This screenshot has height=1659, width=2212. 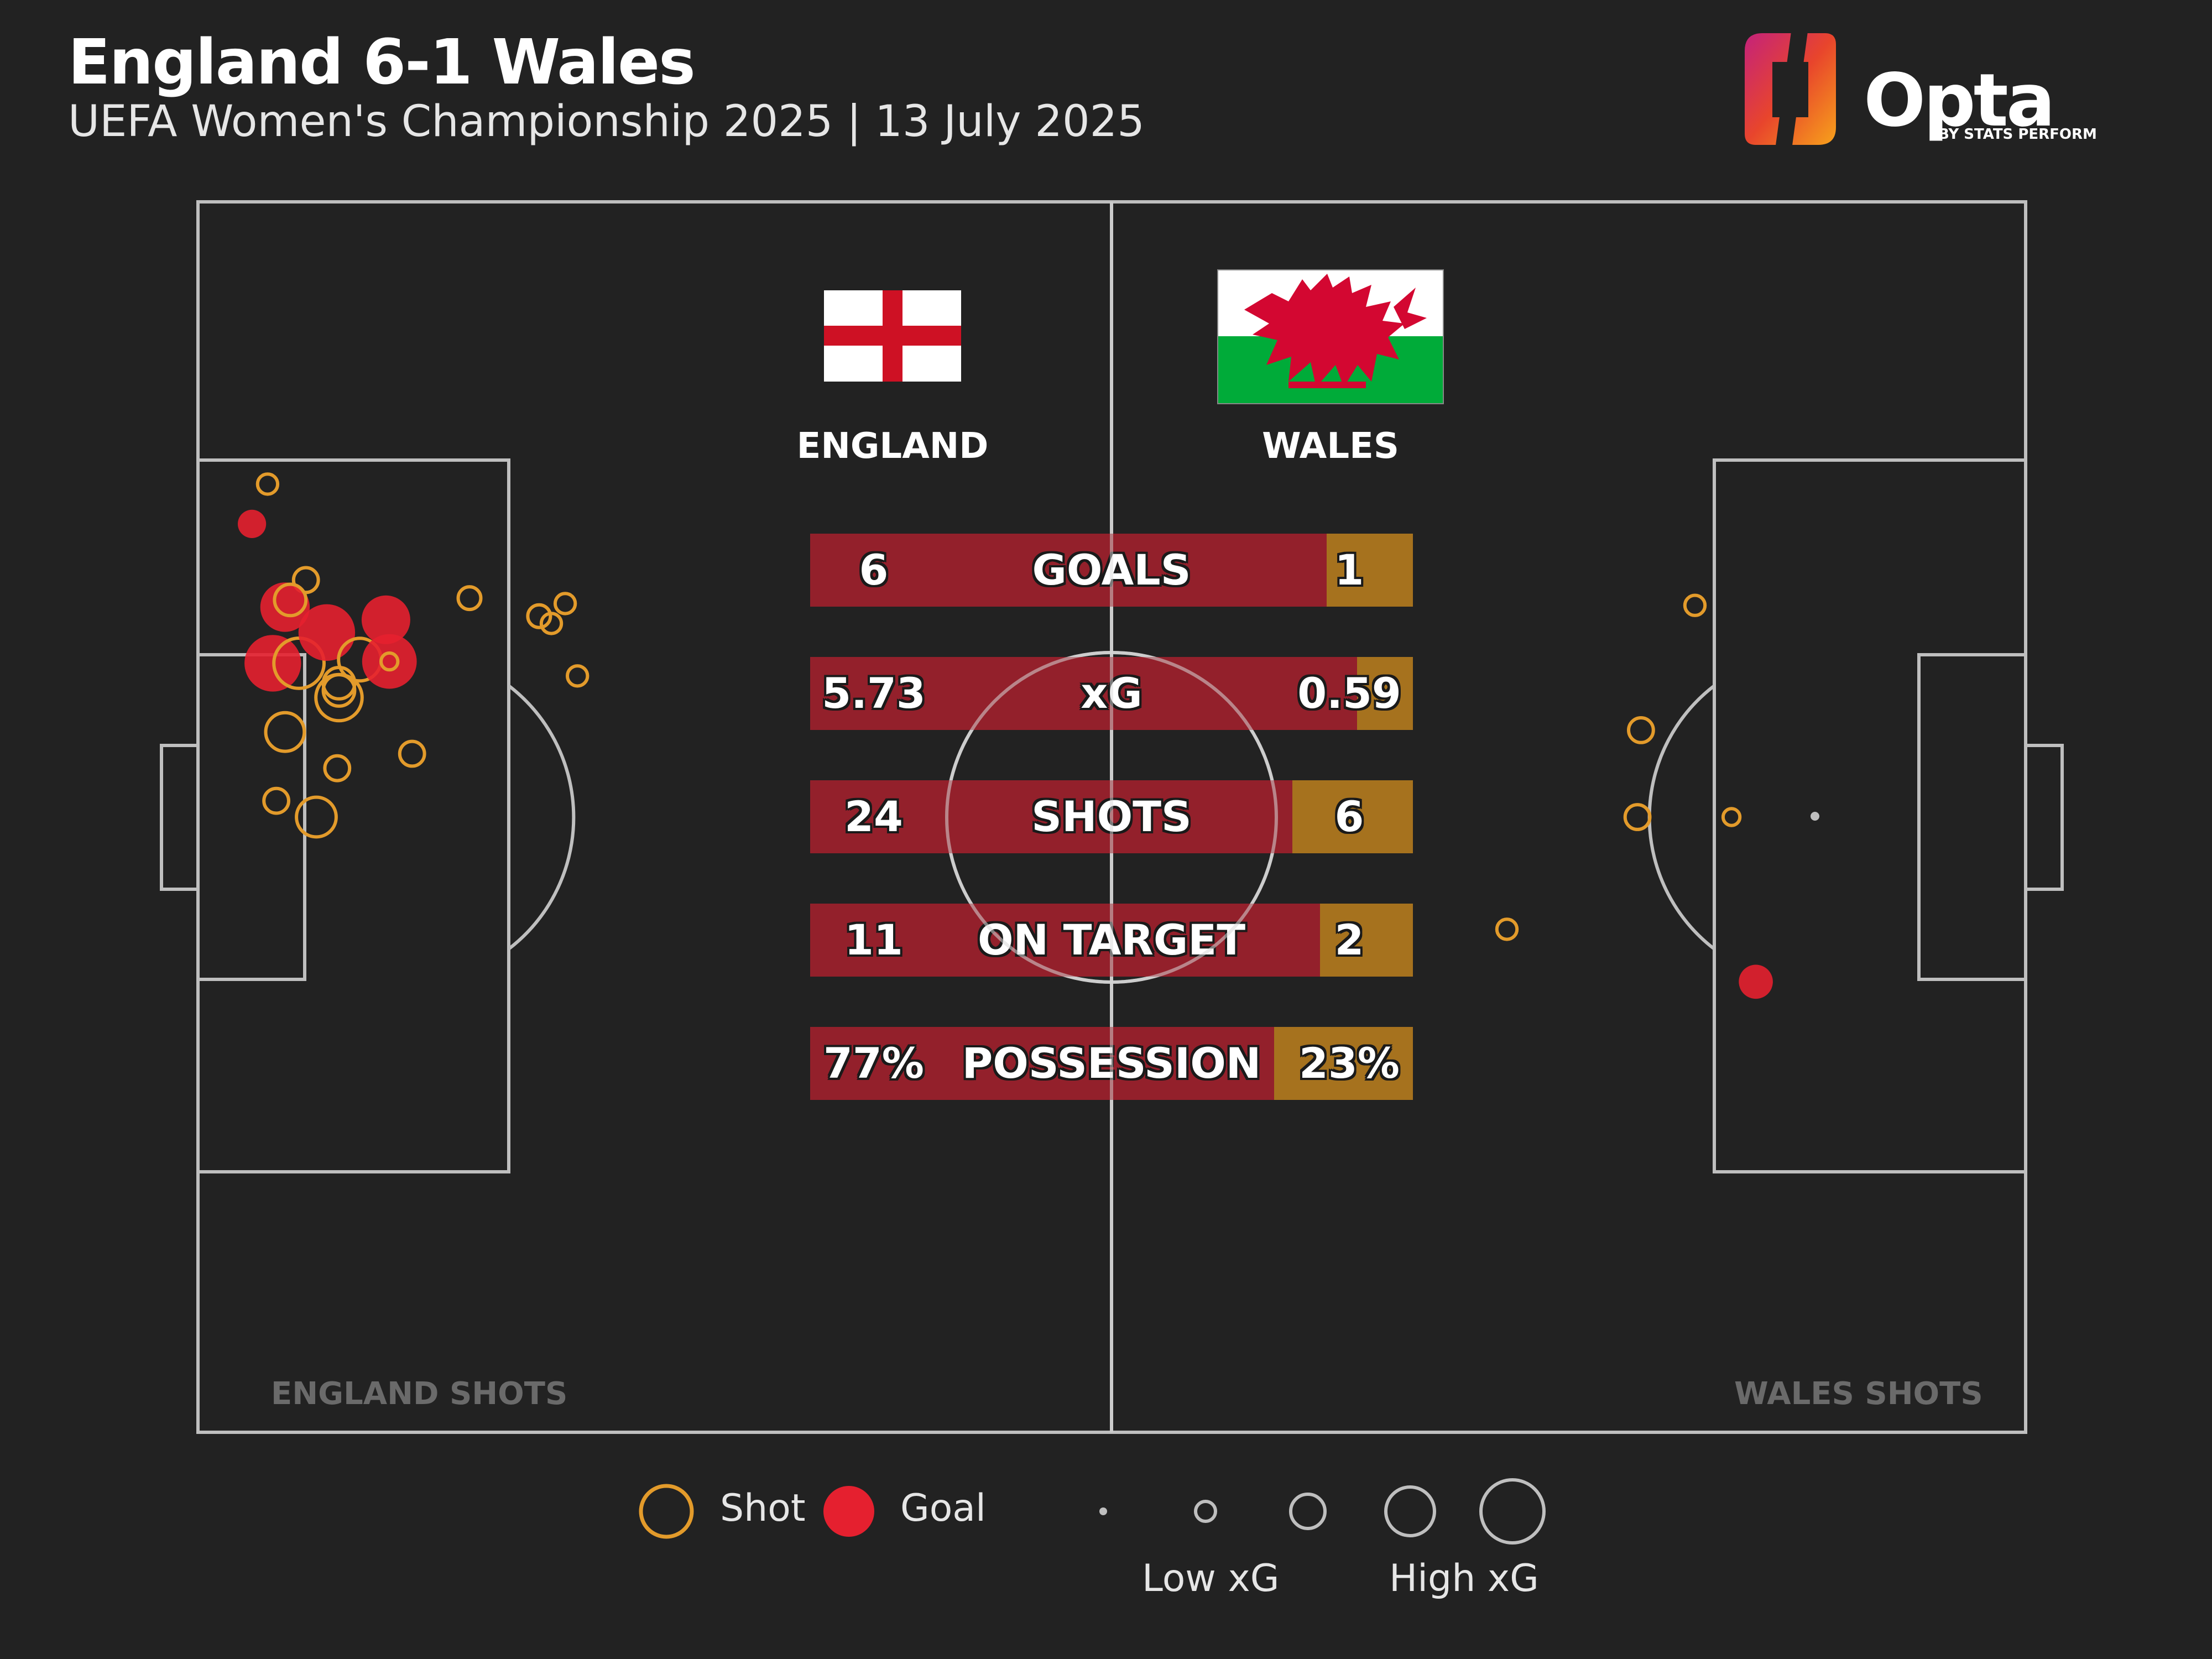 What do you see at coordinates (1335, 331) in the screenshot?
I see `dragon-icon` at bounding box center [1335, 331].